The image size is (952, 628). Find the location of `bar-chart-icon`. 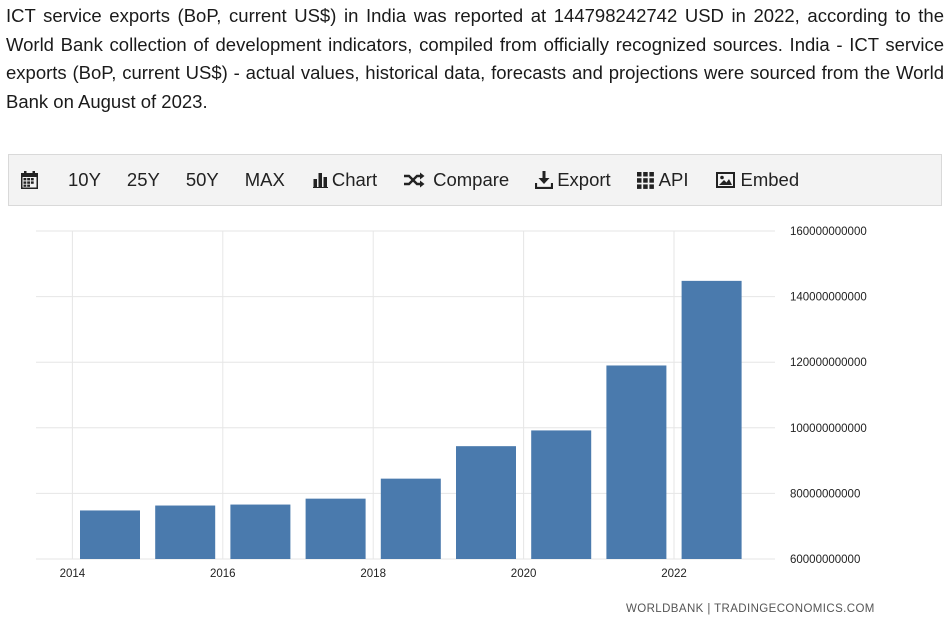

bar-chart-icon is located at coordinates (320, 180).